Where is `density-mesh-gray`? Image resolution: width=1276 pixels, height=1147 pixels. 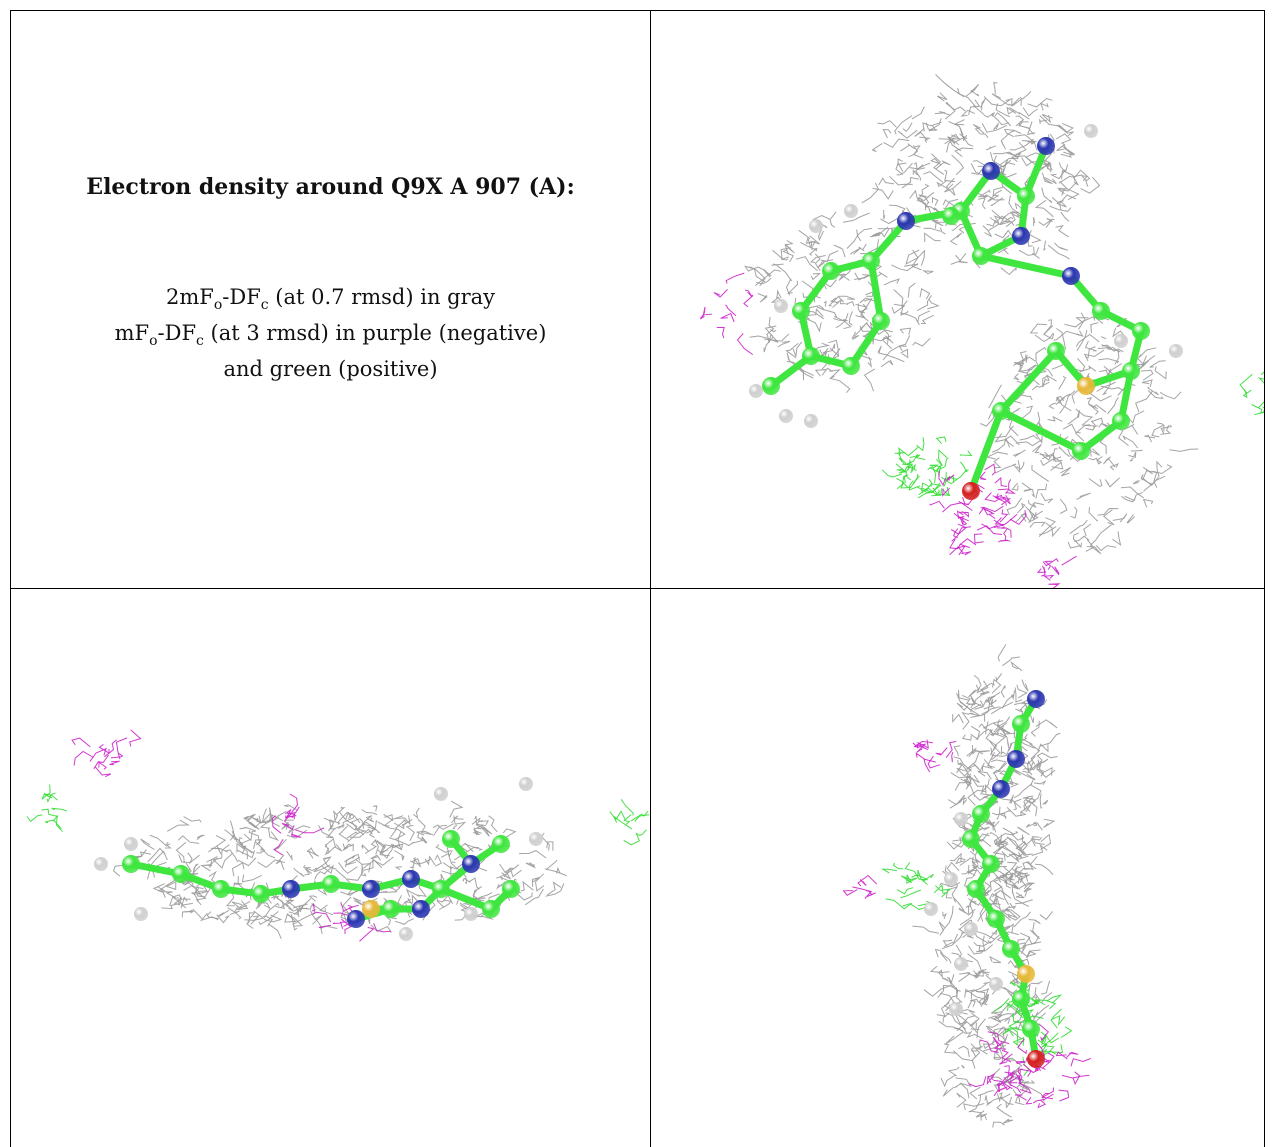 density-mesh-gray is located at coordinates (981, 175).